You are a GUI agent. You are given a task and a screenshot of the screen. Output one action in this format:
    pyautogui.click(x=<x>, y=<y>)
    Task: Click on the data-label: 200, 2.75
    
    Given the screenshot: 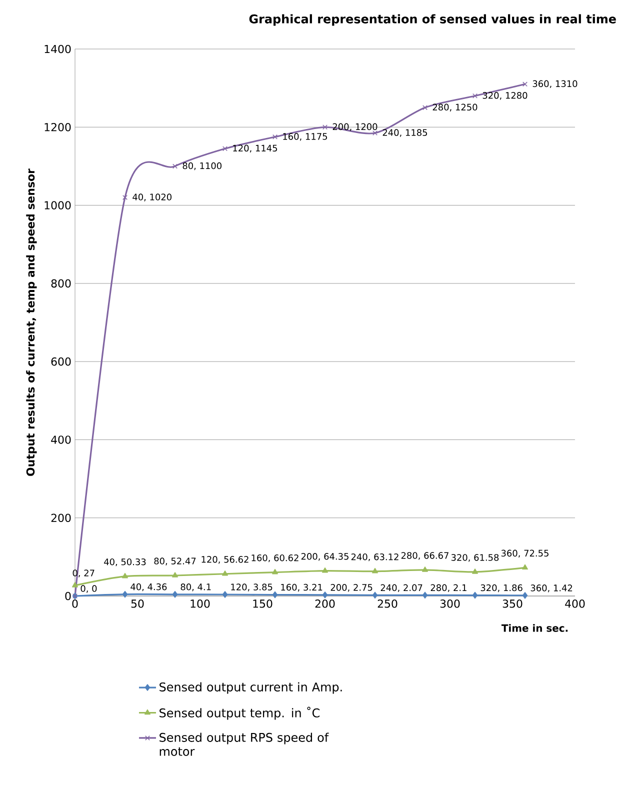 What is the action you would take?
    pyautogui.click(x=351, y=588)
    